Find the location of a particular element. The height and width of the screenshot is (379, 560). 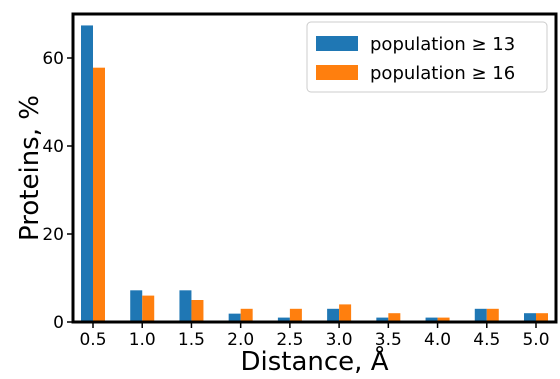

y-axis-title: Proteins, % is located at coordinates (30, 168).